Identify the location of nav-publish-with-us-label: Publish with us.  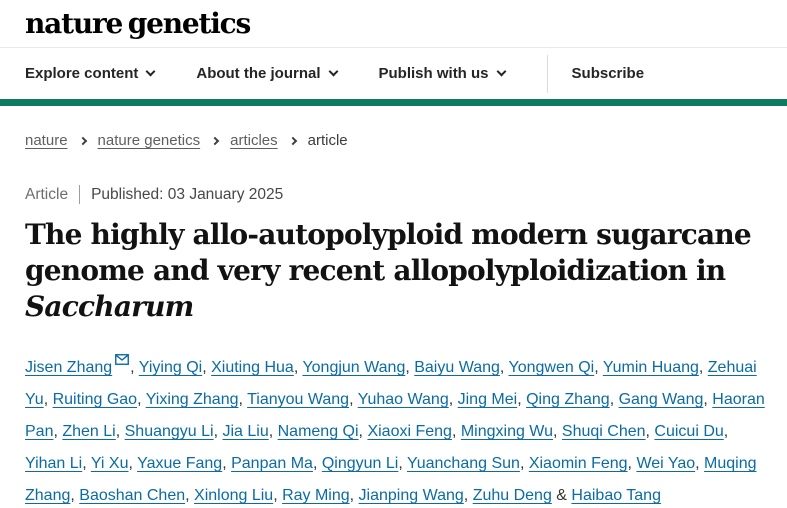
(433, 73).